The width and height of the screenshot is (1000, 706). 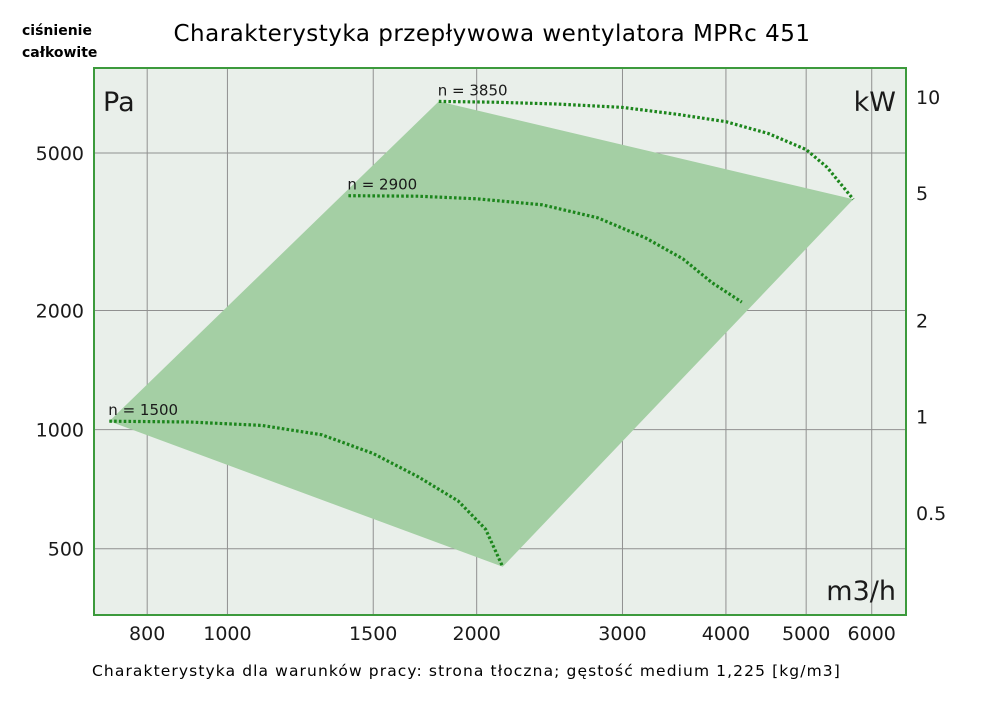 What do you see at coordinates (60, 311) in the screenshot?
I see `y-tick-label: 2000` at bounding box center [60, 311].